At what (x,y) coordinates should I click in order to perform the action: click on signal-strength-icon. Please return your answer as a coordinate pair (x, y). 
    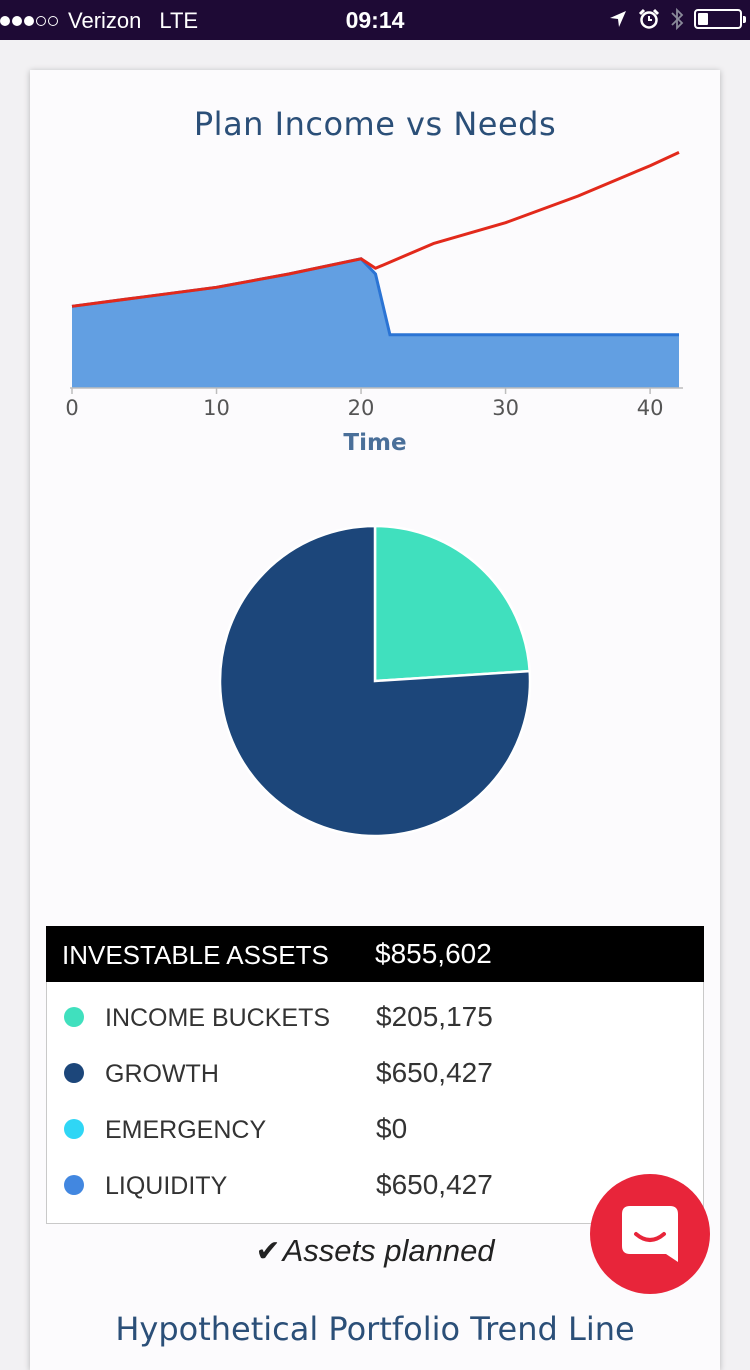
    Looking at the image, I should click on (29, 21).